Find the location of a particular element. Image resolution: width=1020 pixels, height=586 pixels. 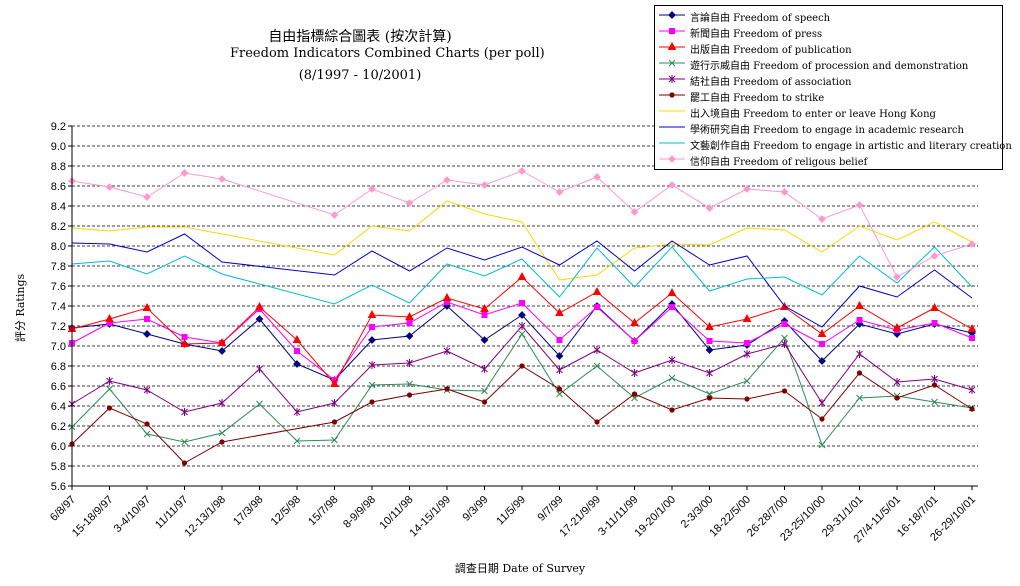

legend-label: 新聞自由 Freedom of press is located at coordinates (756, 34).